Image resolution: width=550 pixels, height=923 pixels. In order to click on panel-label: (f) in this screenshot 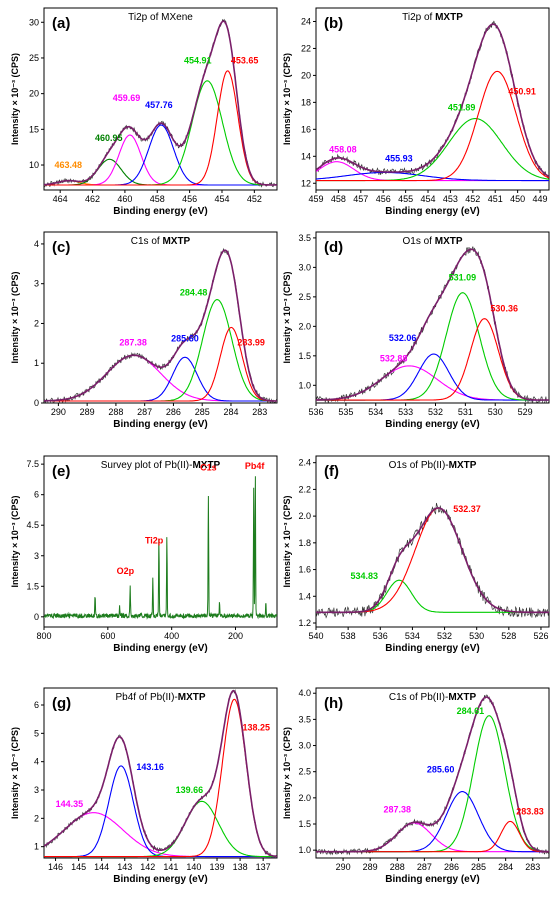, I will do `click(331, 471)`.